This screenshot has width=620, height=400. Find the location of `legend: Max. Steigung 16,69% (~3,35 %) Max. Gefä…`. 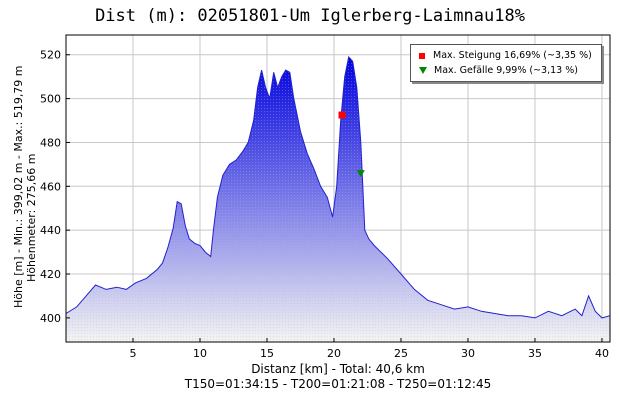

legend: Max. Steigung 16,69% (~3,35 %) Max. Gefä… is located at coordinates (506, 63).